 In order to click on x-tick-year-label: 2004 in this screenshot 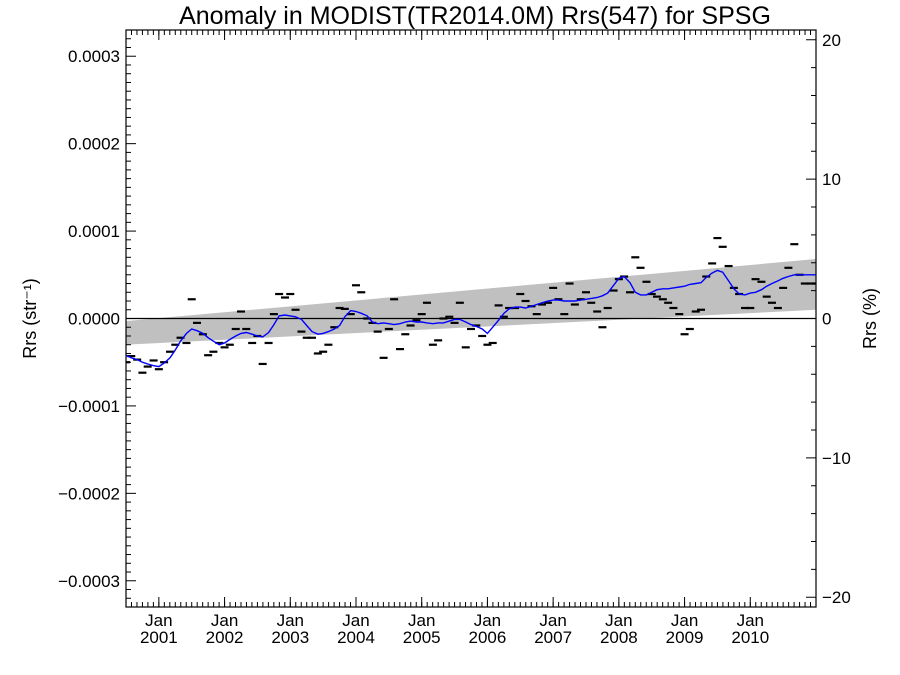, I will do `click(356, 637)`.